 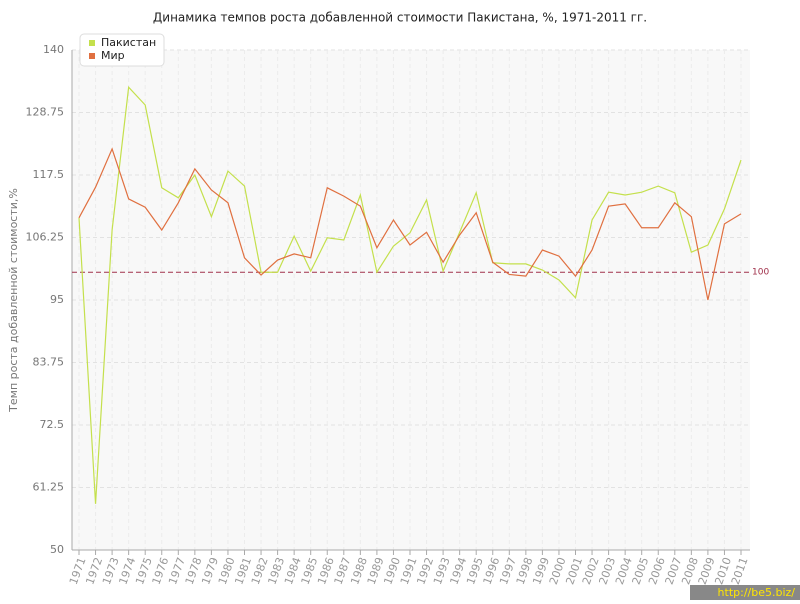 I want to click on watermark: http://be5.biz/, so click(x=757, y=592).